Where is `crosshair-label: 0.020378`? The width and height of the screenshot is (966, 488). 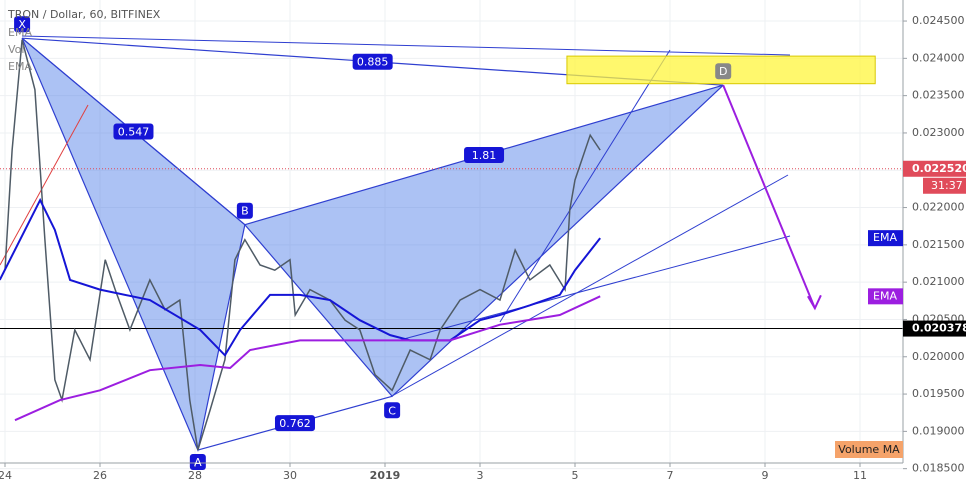 crosshair-label: 0.020378 is located at coordinates (939, 328).